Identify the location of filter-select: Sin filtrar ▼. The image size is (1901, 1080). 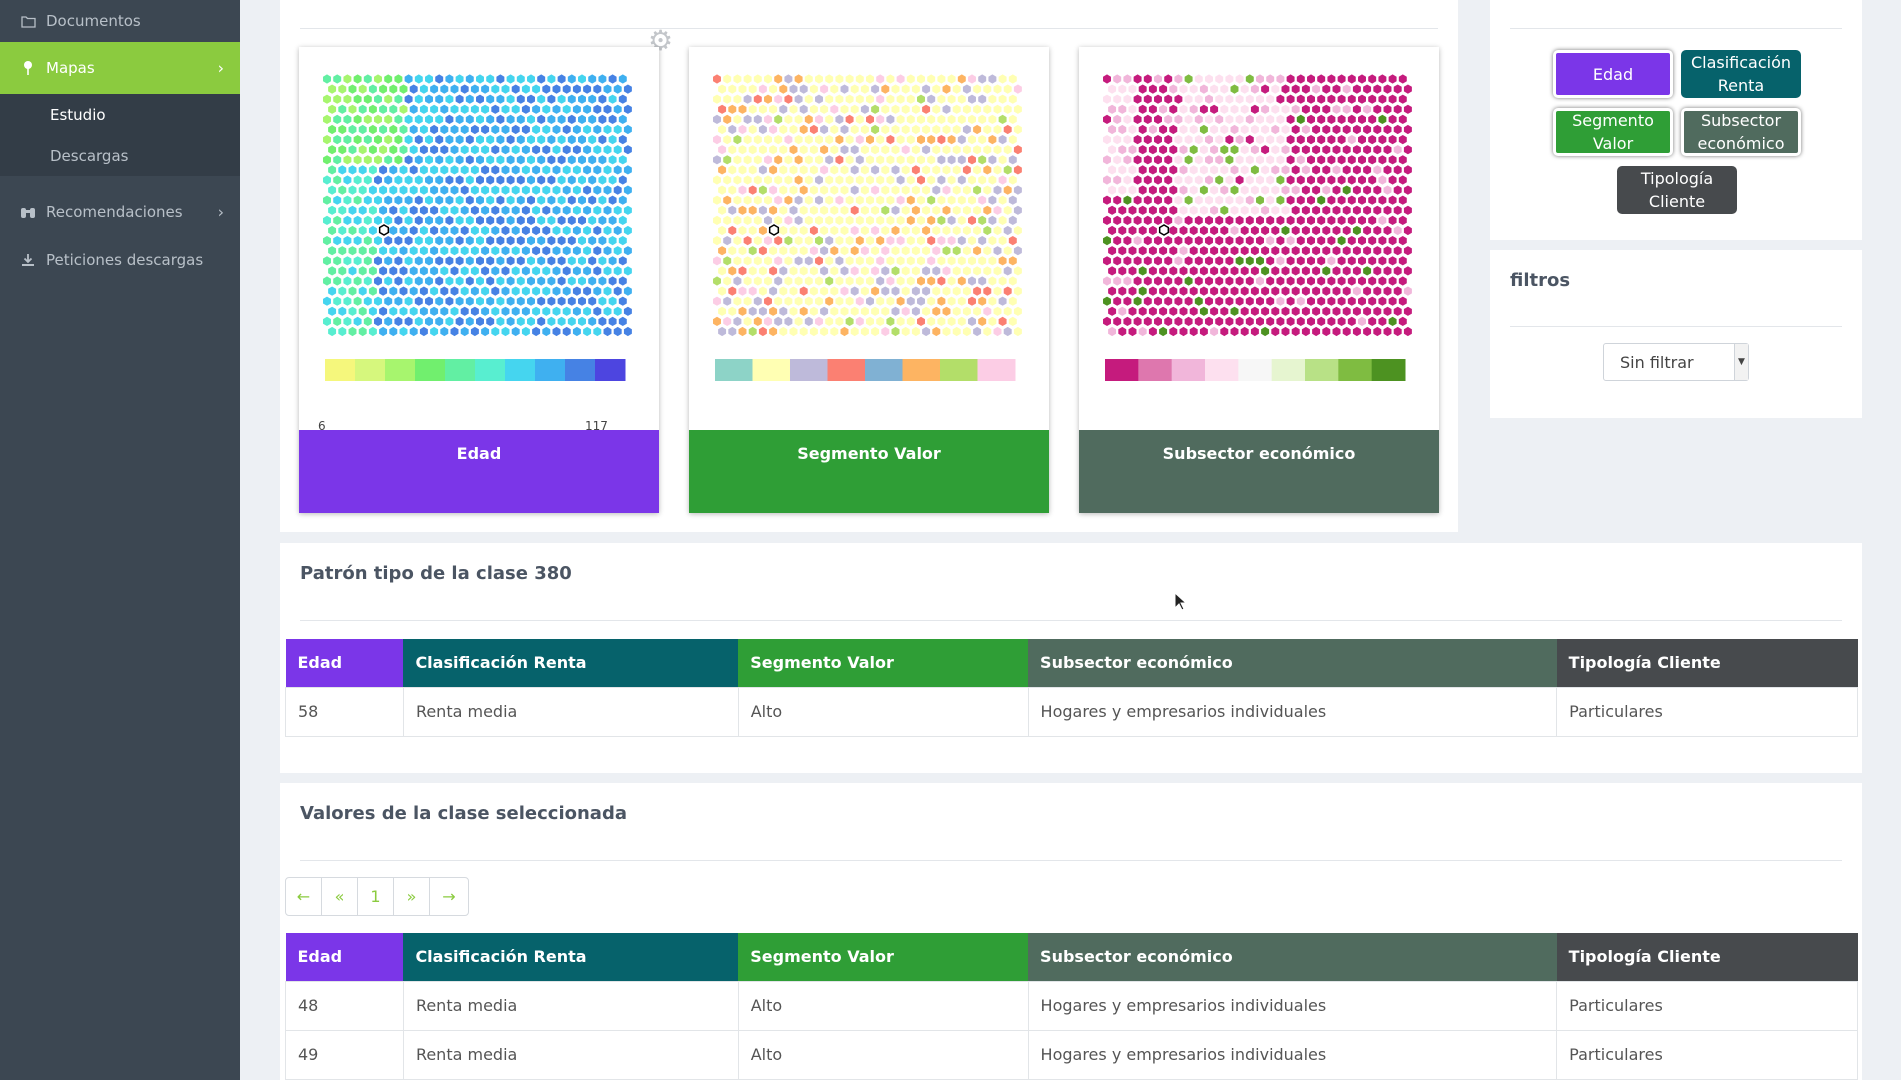
(1676, 362).